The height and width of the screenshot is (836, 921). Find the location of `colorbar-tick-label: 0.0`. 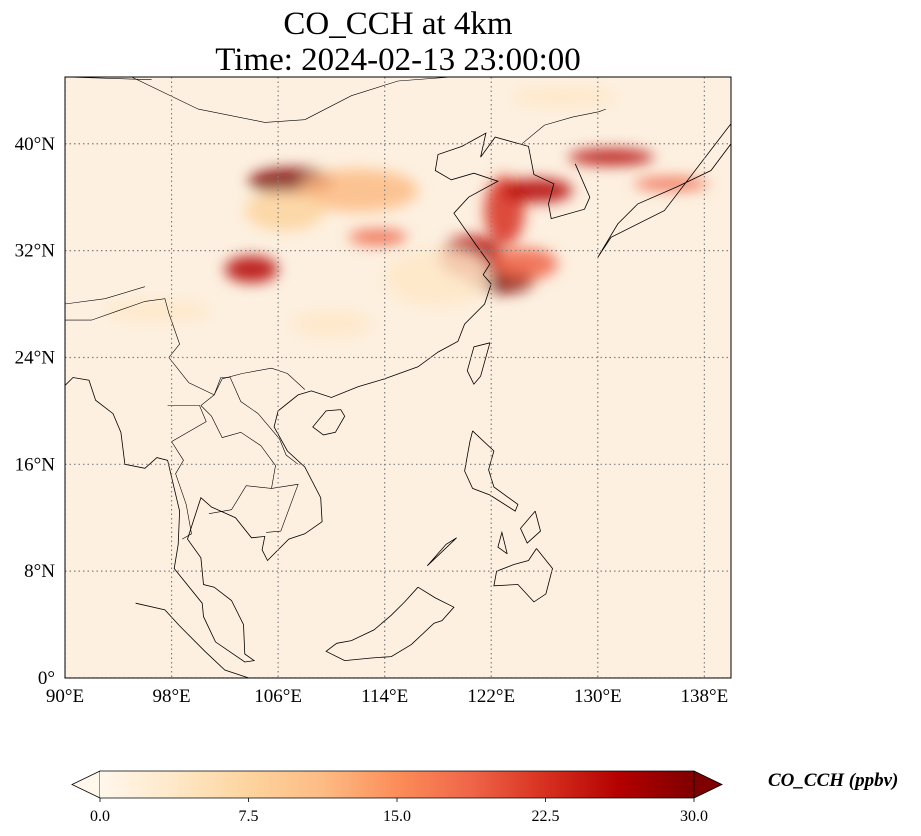

colorbar-tick-label: 0.0 is located at coordinates (100, 816).